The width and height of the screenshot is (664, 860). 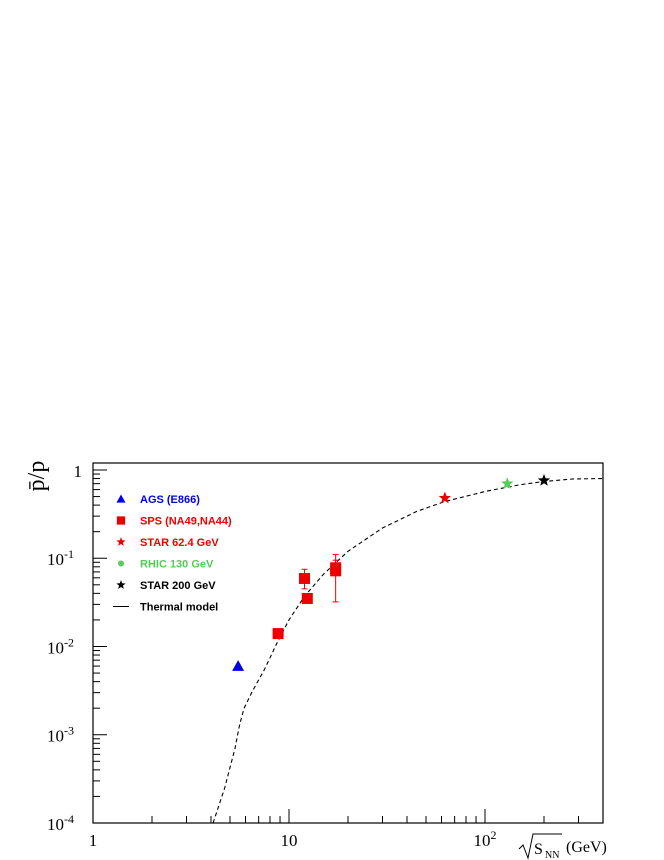 I want to click on legend-label: STAR 200 GeV, so click(x=178, y=586).